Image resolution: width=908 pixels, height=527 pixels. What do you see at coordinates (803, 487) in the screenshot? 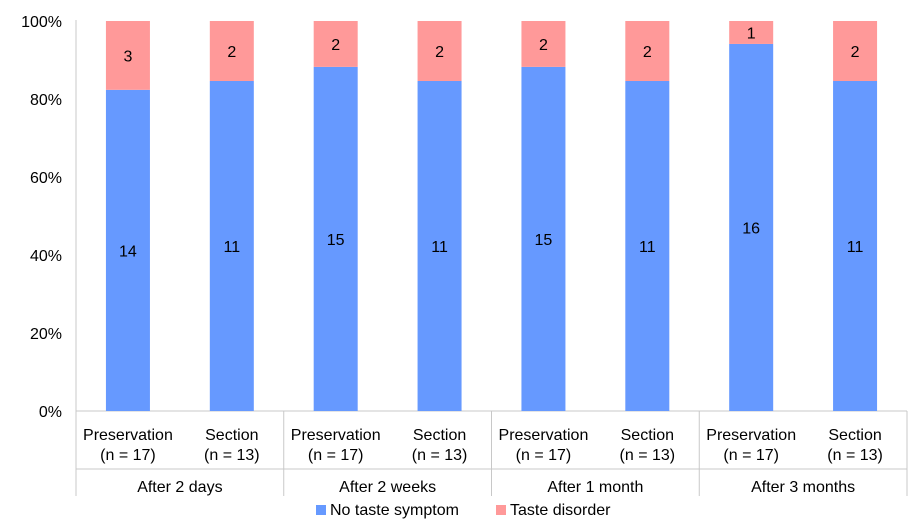
I see `group-label: After 3 months` at bounding box center [803, 487].